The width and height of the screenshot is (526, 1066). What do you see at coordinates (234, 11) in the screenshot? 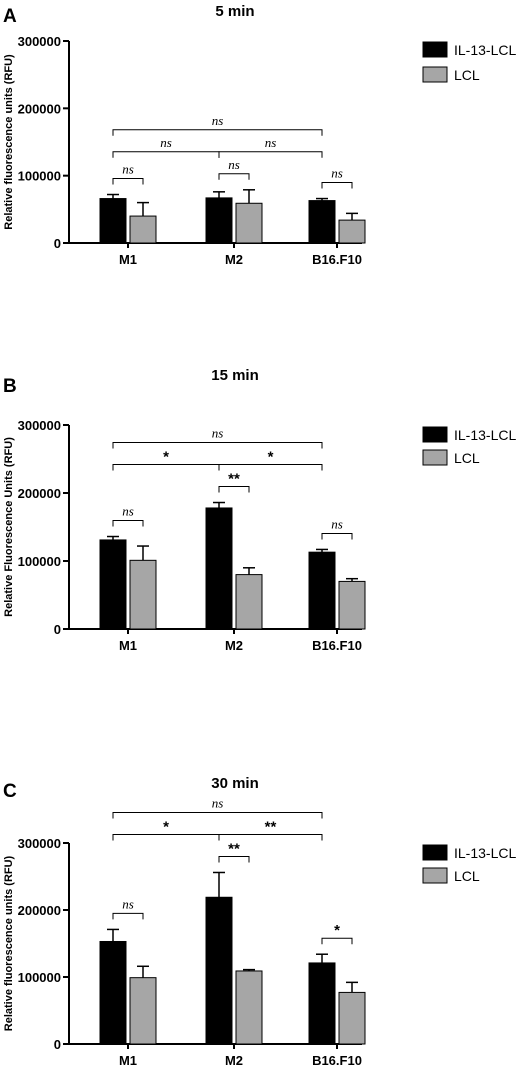
I see `chart-title: 5 min` at bounding box center [234, 11].